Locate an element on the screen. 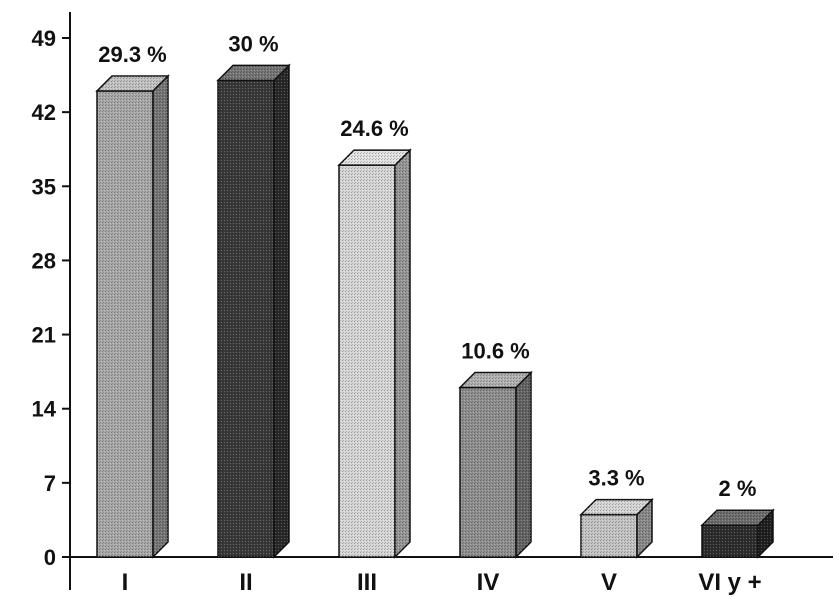  category-label: II is located at coordinates (245, 582).